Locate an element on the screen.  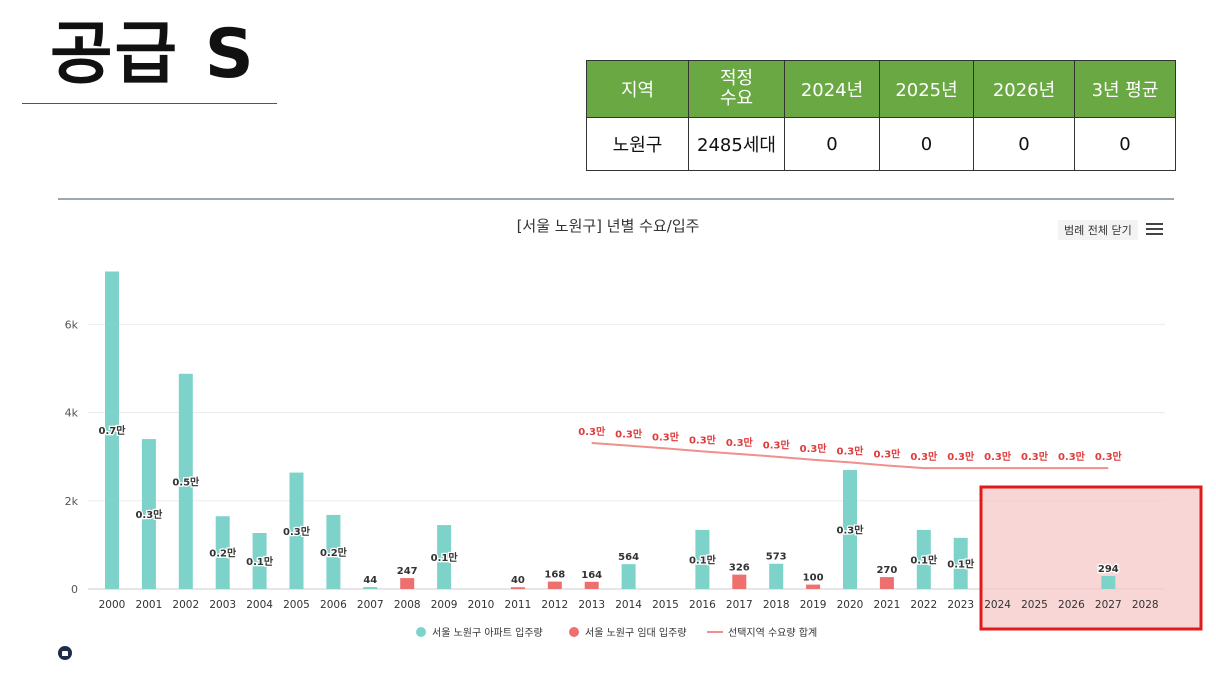
chart-title: [서울 노원구] 년별 수요/입주 is located at coordinates (608, 226).